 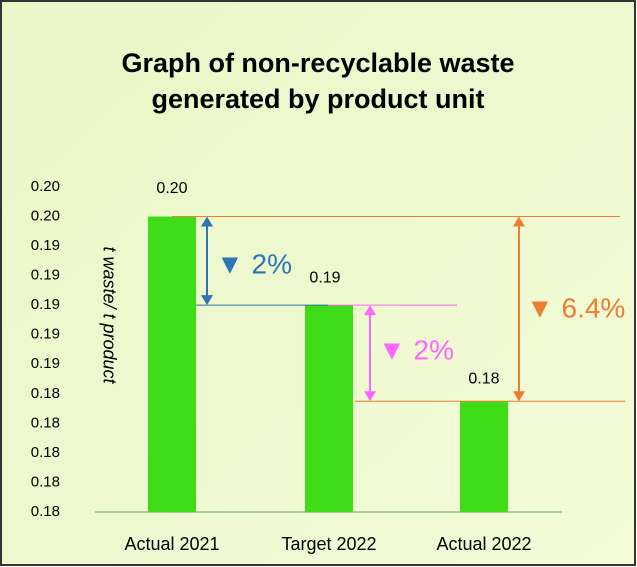 I want to click on chart-title: generated by product unit, so click(x=317, y=99).